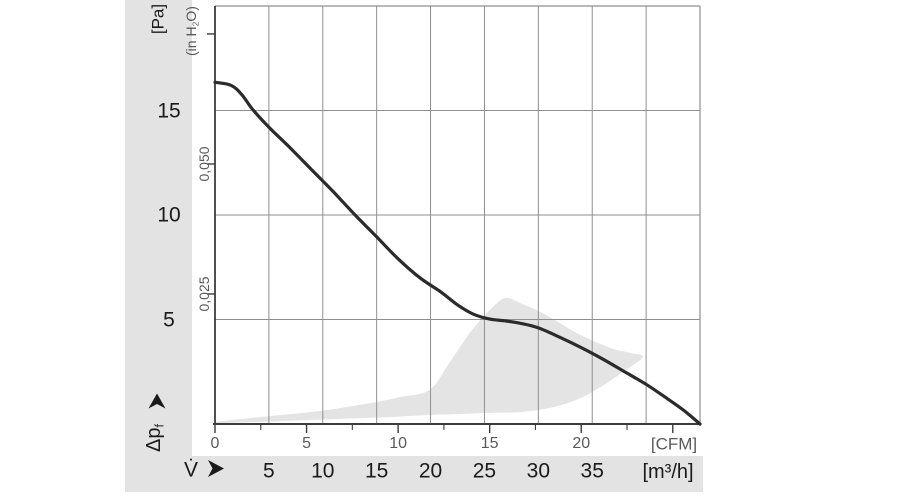 Image resolution: width=900 pixels, height=500 pixels. I want to click on operating-region, so click(425, 360).